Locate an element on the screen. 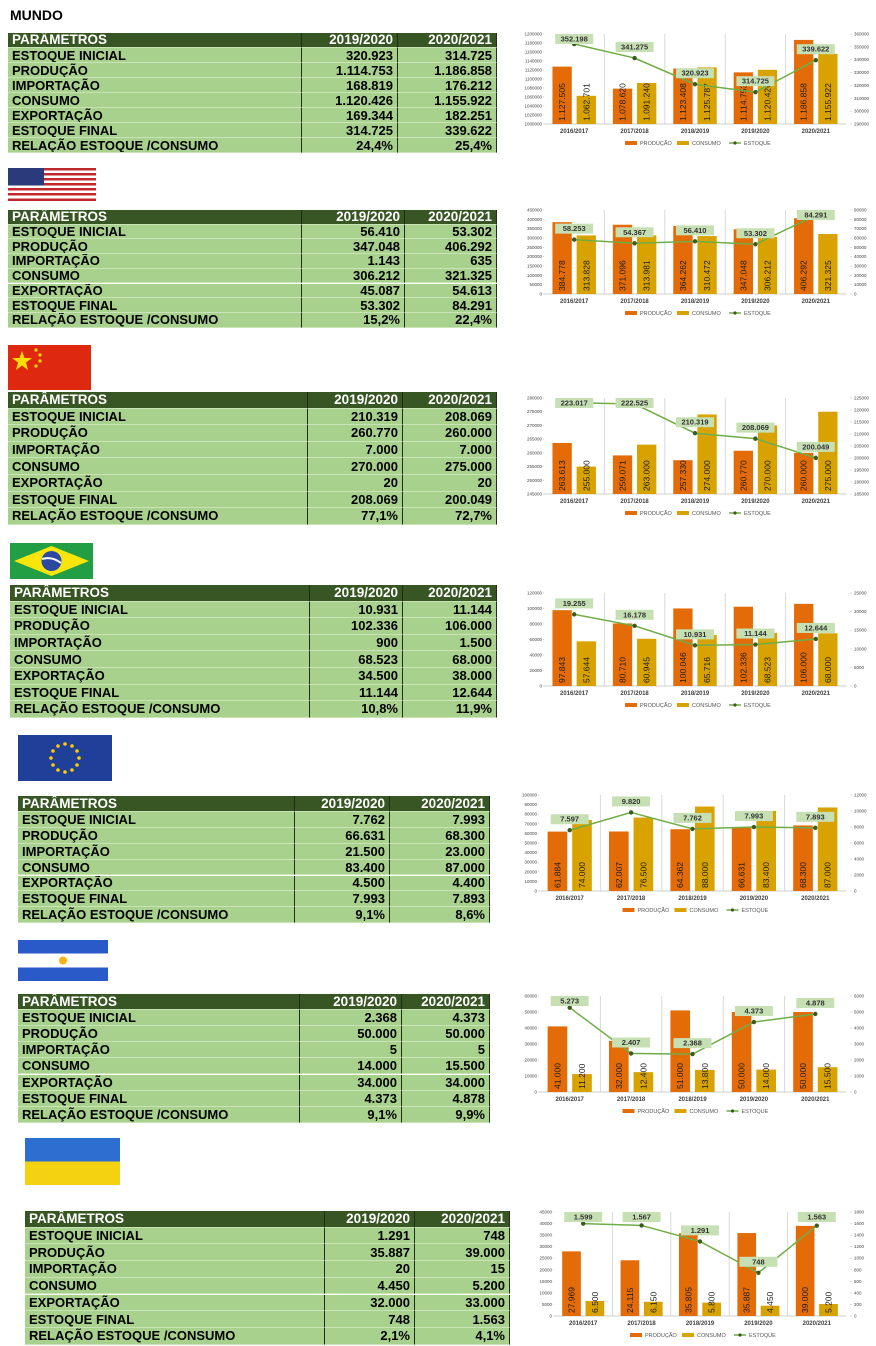 This screenshot has width=876, height=1346. line-value-label: 7.893 is located at coordinates (815, 816).